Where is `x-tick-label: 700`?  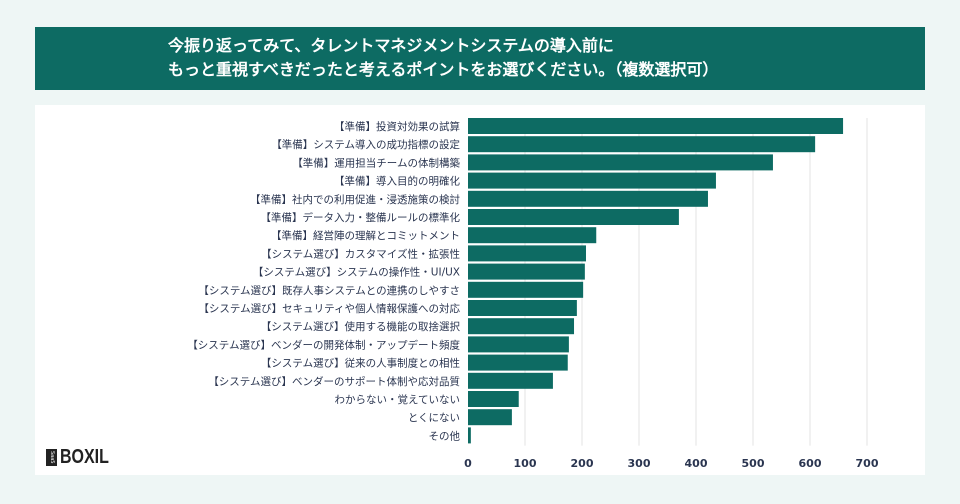 x-tick-label: 700 is located at coordinates (867, 463).